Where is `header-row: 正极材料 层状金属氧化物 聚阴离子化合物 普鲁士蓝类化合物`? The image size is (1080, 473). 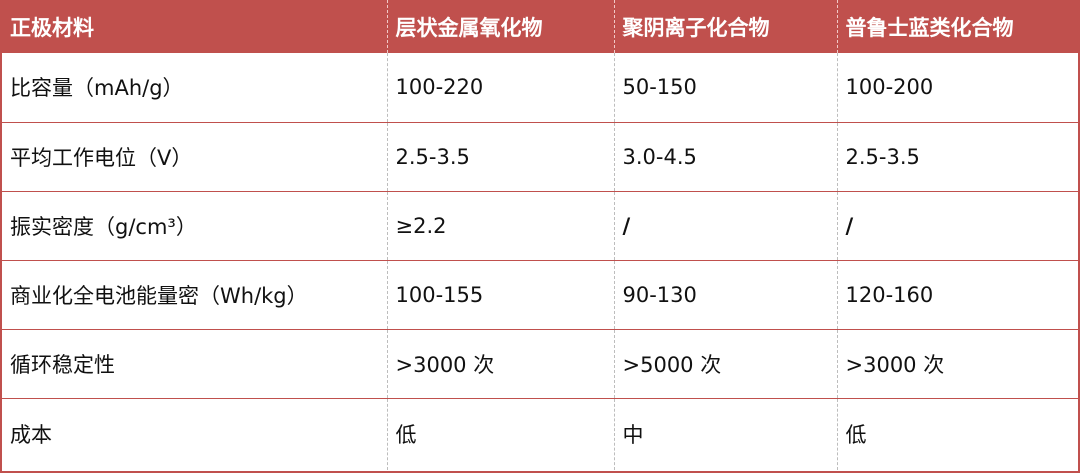
header-row: 正极材料 层状金属氧化物 聚阴离子化合物 普鲁士蓝类化合物 is located at coordinates (540, 26).